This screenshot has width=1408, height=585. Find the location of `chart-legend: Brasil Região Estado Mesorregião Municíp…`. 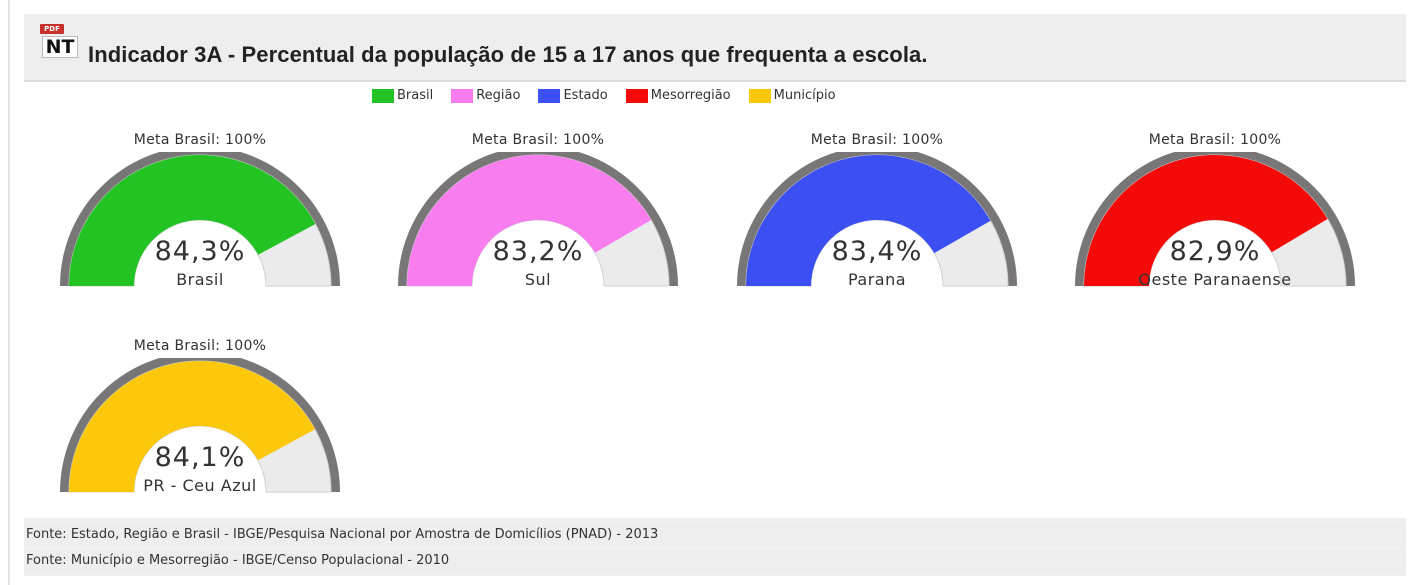

chart-legend: Brasil Região Estado Mesorregião Municíp… is located at coordinates (604, 95).